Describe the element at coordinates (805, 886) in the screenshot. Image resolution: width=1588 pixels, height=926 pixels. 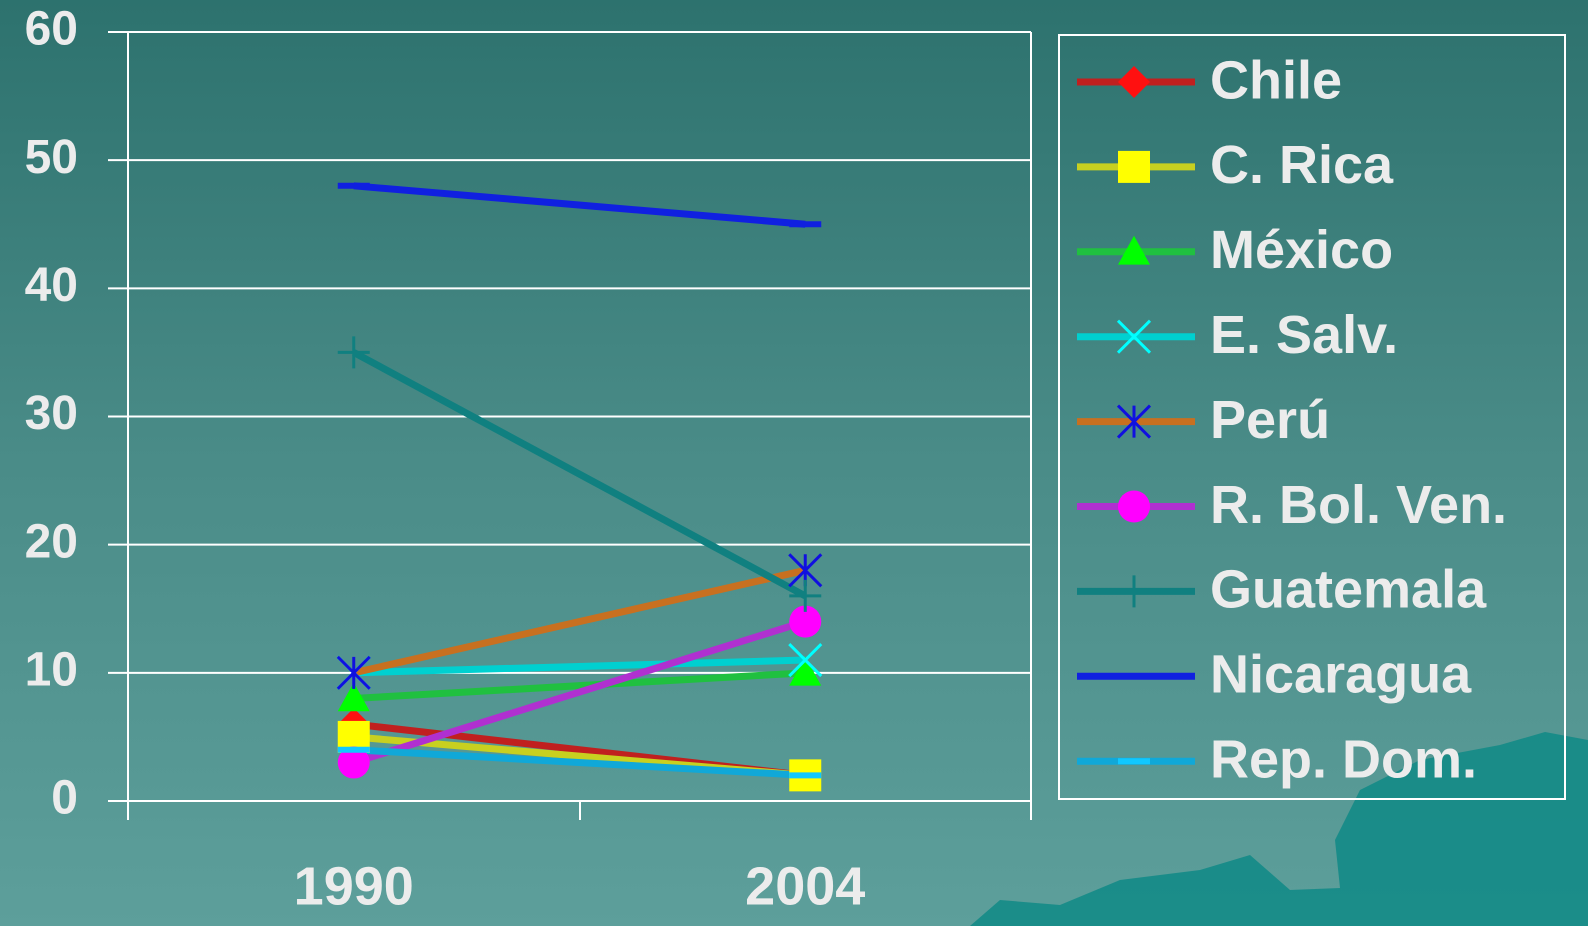
I see `x-tick-label: 2004` at that location.